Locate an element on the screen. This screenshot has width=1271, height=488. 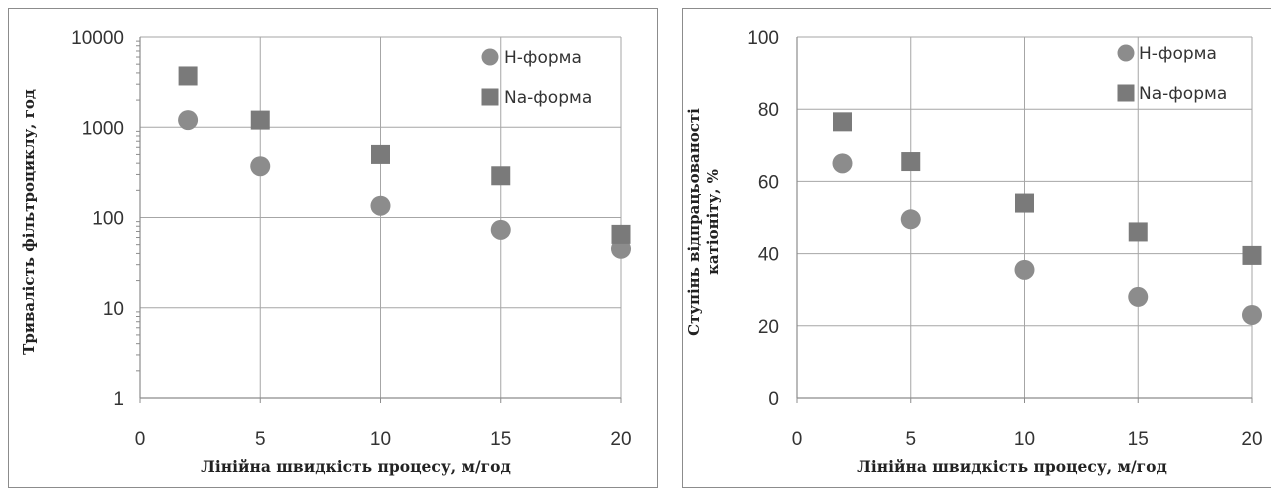
y-tick-label: 20 is located at coordinates (768, 327).